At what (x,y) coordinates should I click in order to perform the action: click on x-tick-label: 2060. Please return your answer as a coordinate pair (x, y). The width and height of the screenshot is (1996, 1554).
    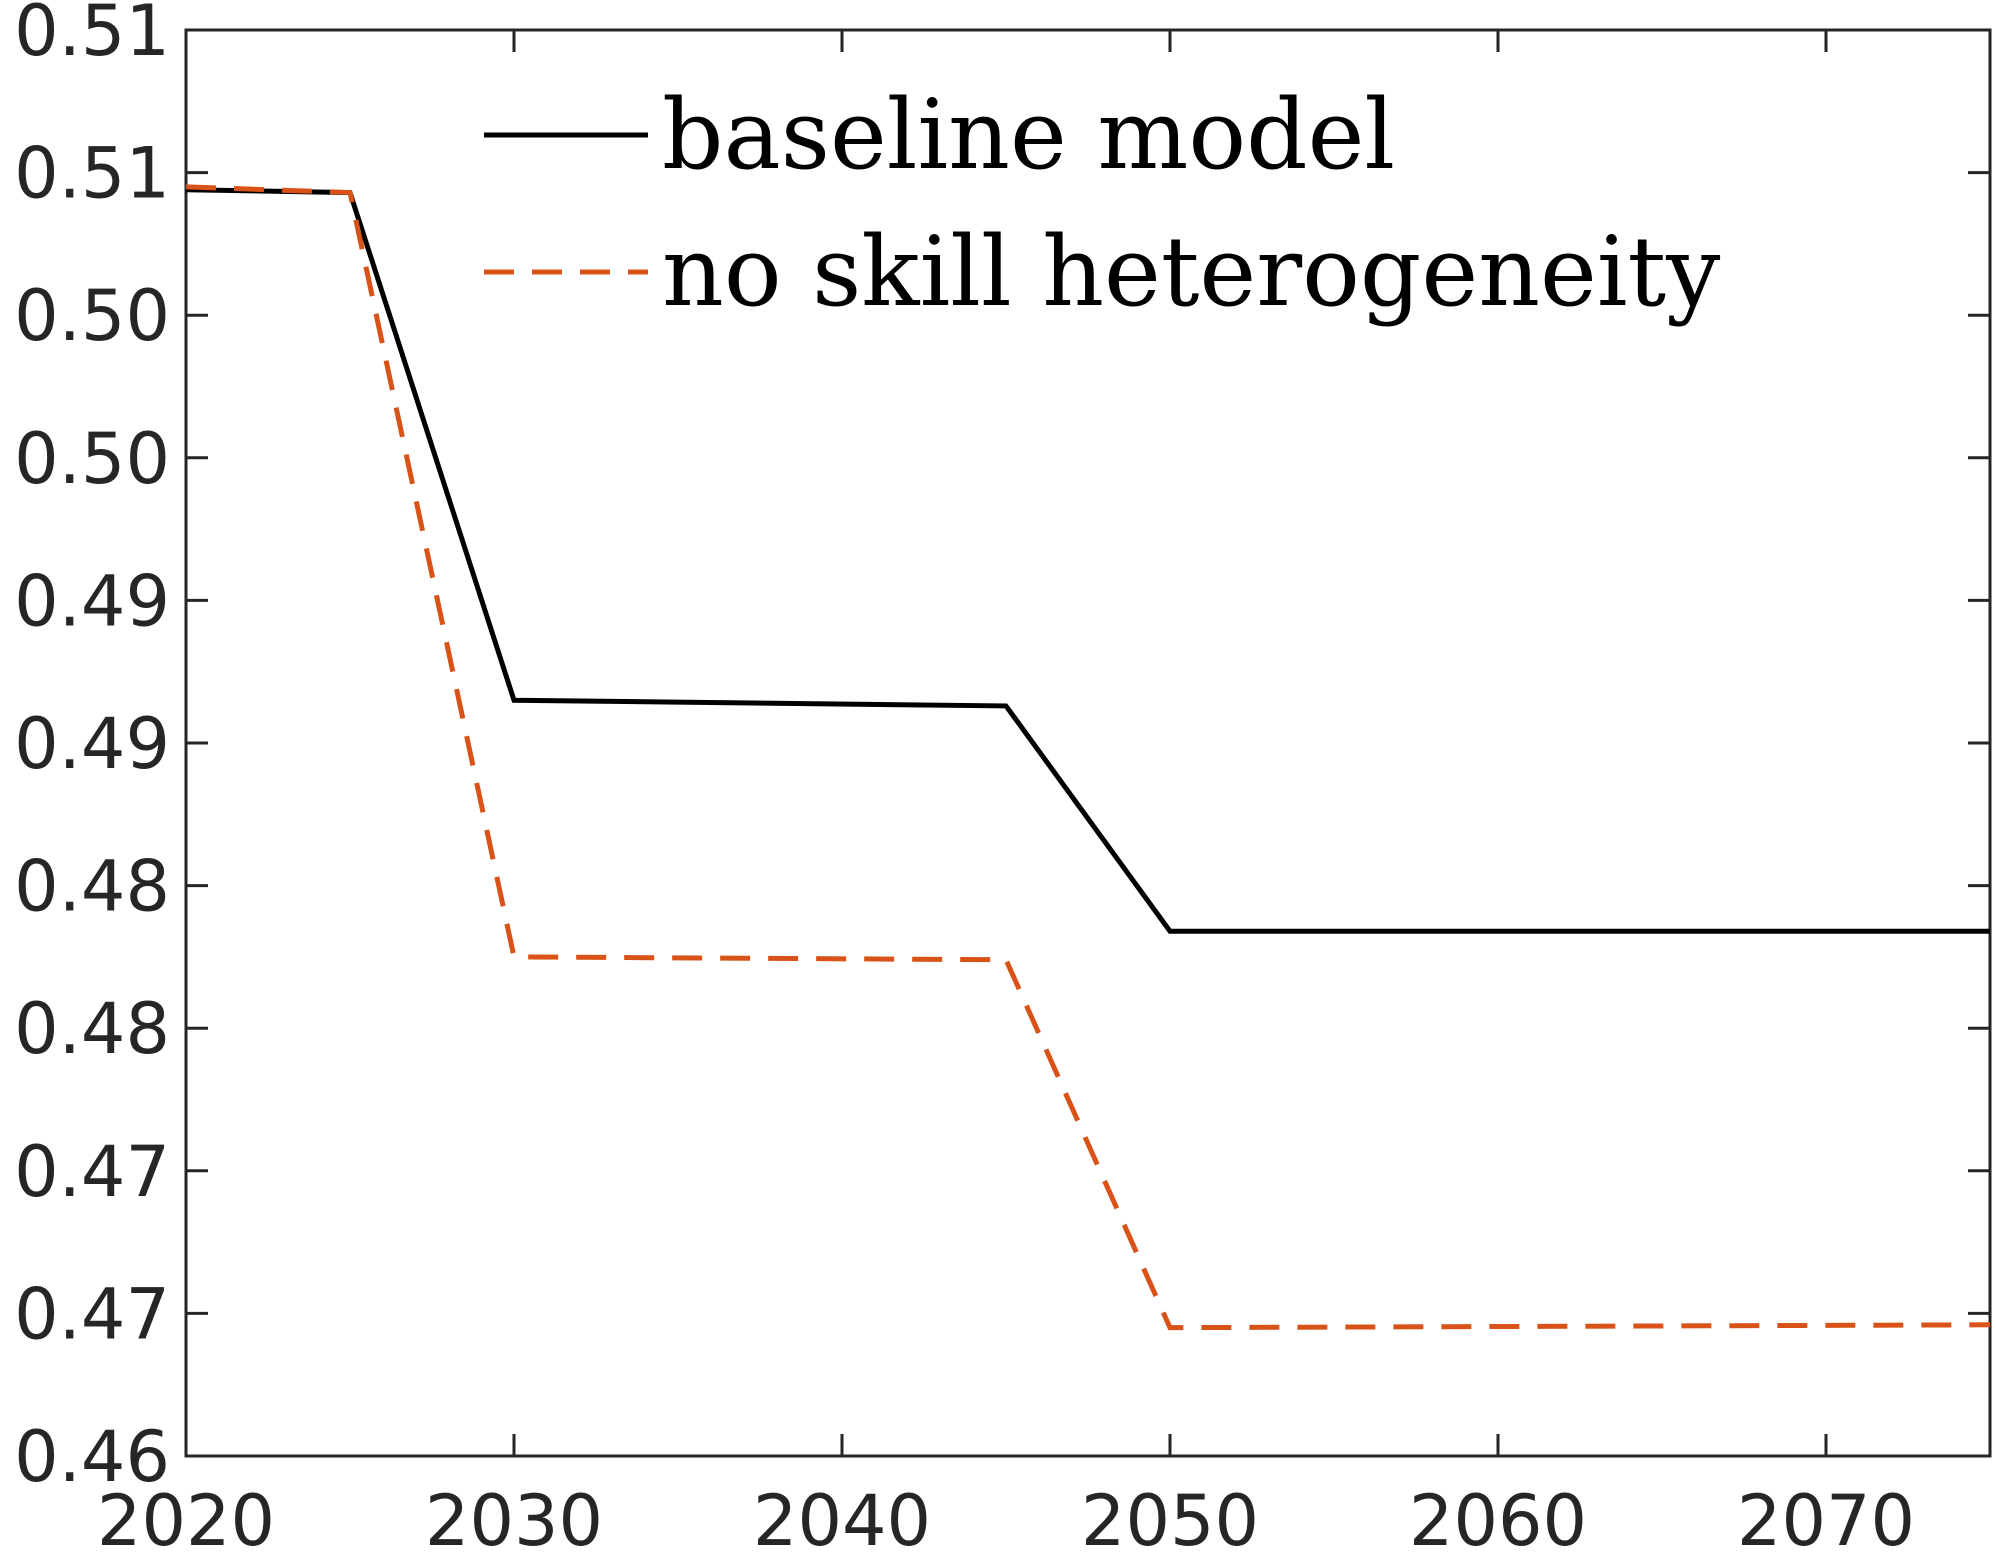
    Looking at the image, I should click on (1498, 1517).